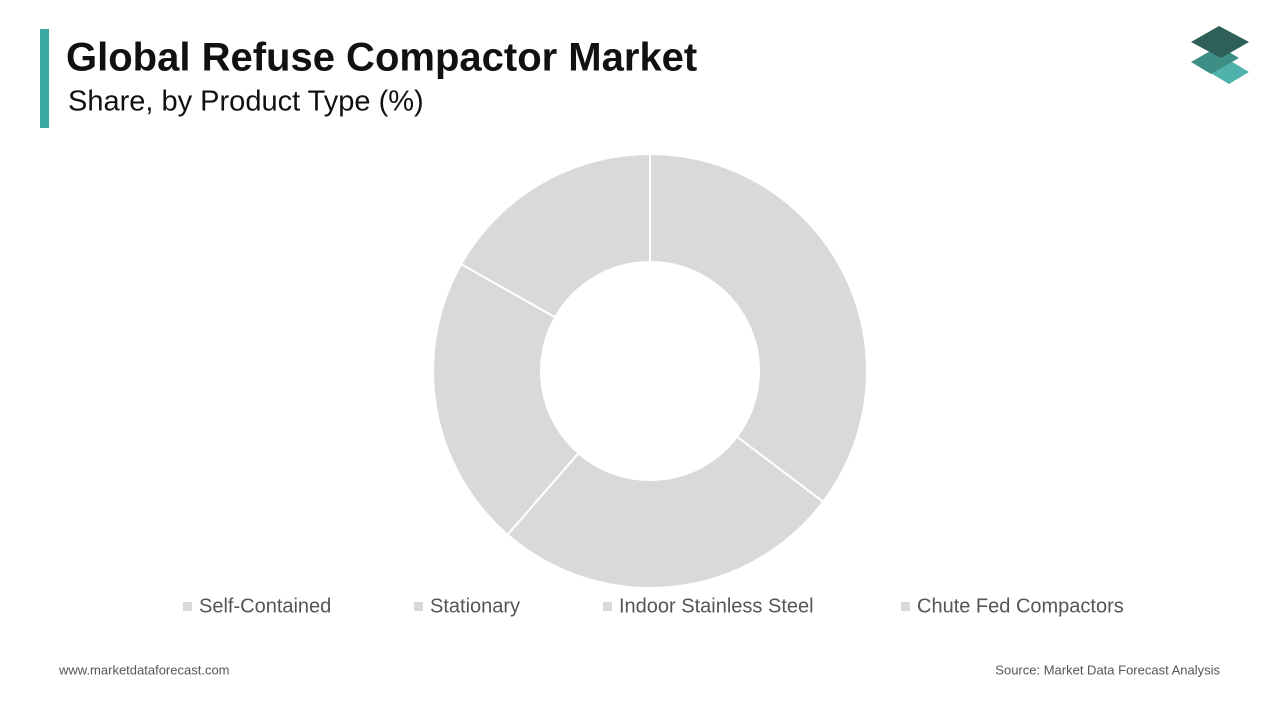  I want to click on legend-label: Chute Fed Compactors, so click(1020, 606).